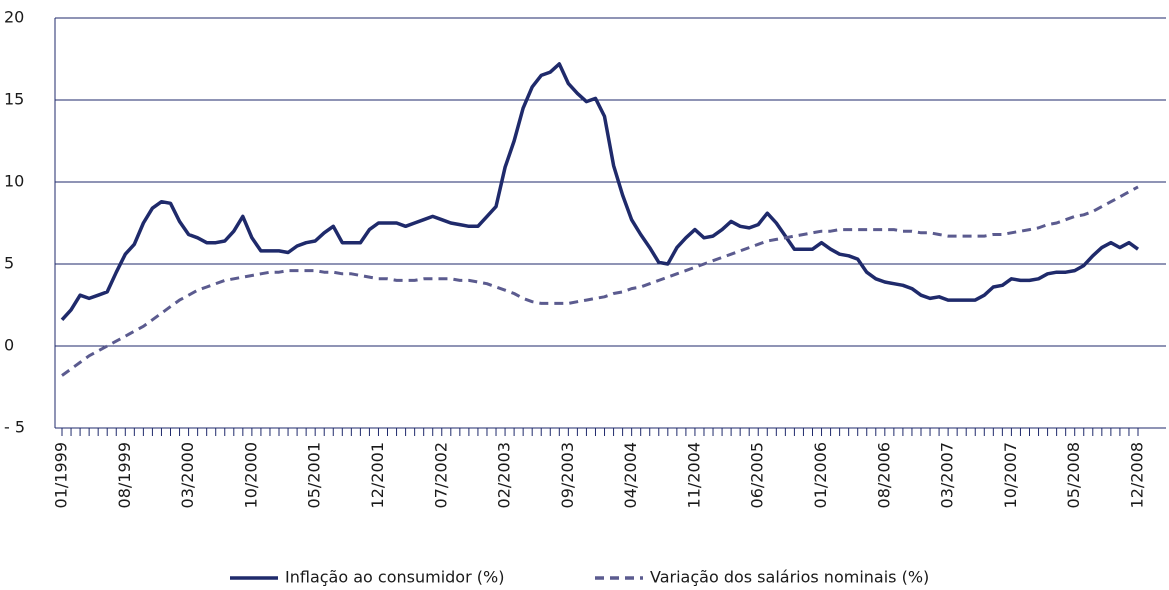 This screenshot has width=1169, height=590. Describe the element at coordinates (187, 475) in the screenshot. I see `x-tick-label: 03/2000` at that location.